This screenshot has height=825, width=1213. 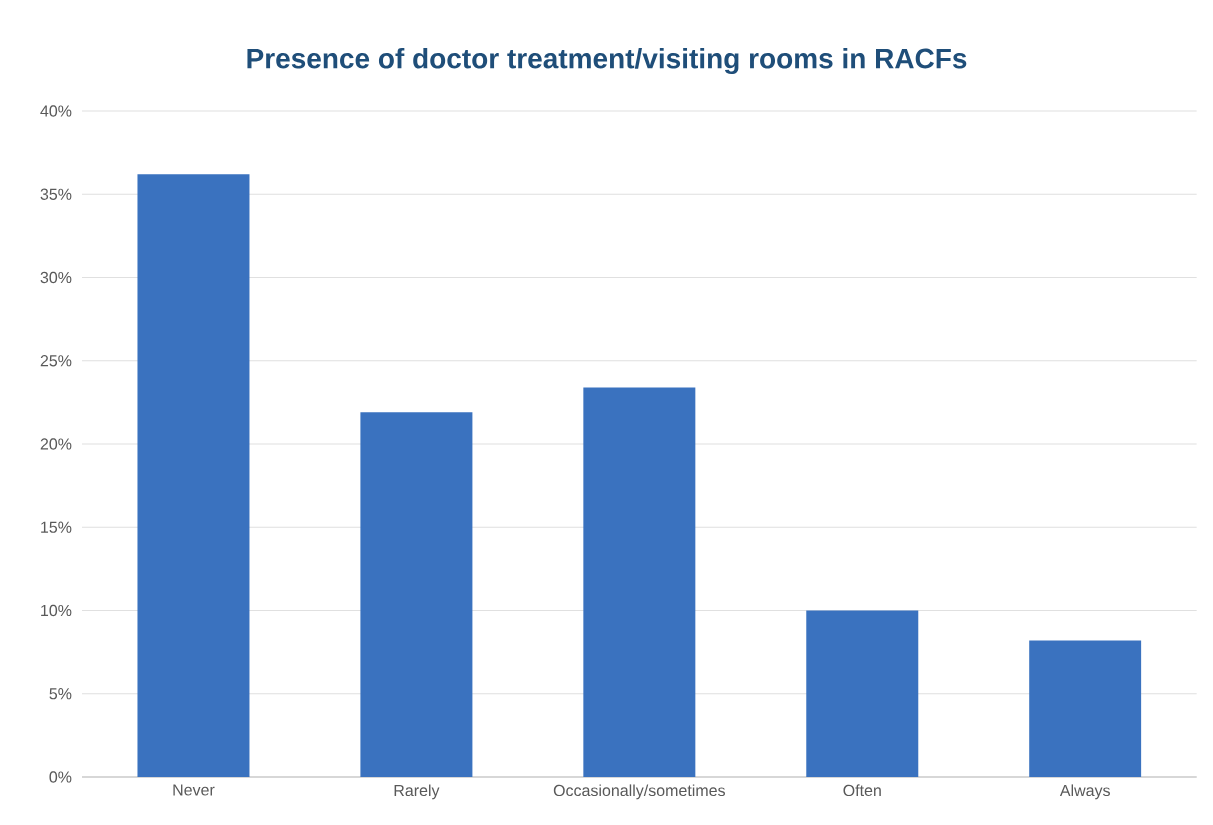 I want to click on y-tick-label: 25%, so click(x=56, y=361).